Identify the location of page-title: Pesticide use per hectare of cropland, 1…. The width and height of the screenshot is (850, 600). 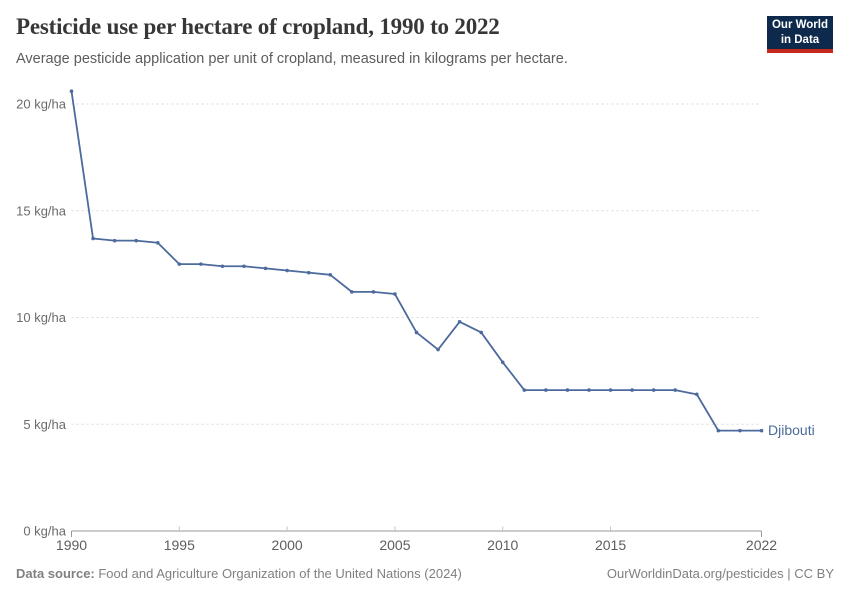
(258, 26).